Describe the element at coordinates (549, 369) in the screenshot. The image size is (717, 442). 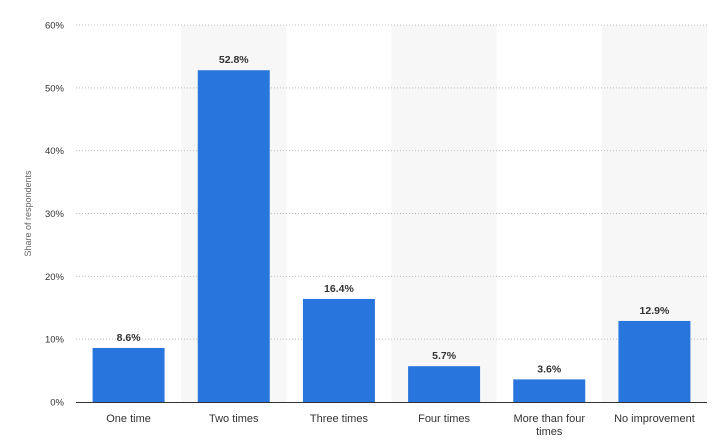
I see `data-label: 3.6%` at that location.